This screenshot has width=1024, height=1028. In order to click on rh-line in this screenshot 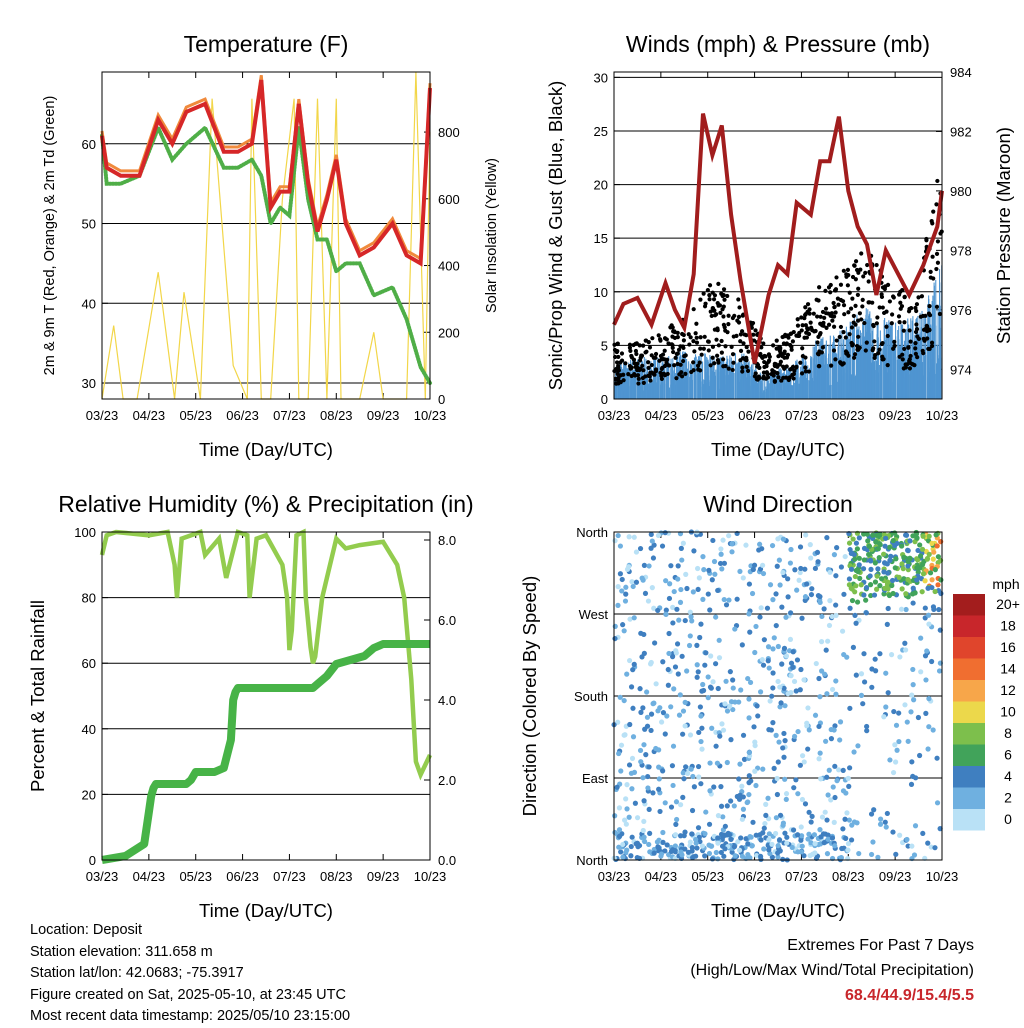, I will do `click(266, 654)`.